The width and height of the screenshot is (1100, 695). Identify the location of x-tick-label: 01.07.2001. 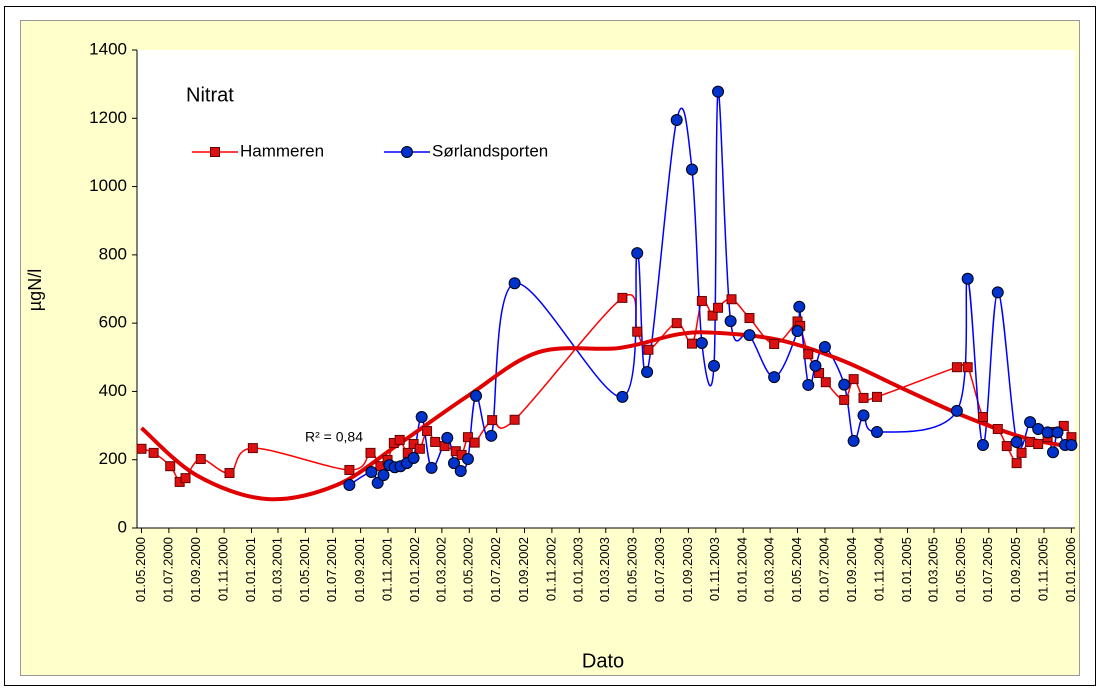
(331, 569).